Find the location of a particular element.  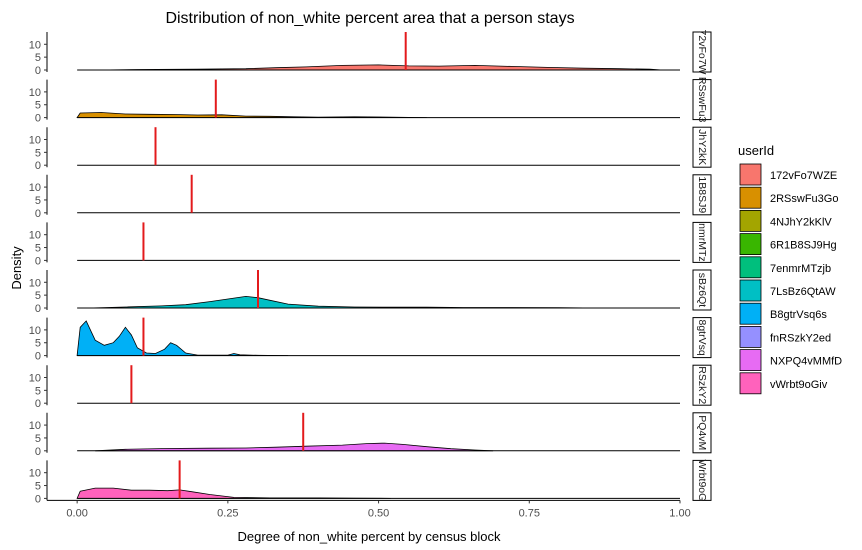

facet-strip-label: nmrMTz is located at coordinates (702, 242).